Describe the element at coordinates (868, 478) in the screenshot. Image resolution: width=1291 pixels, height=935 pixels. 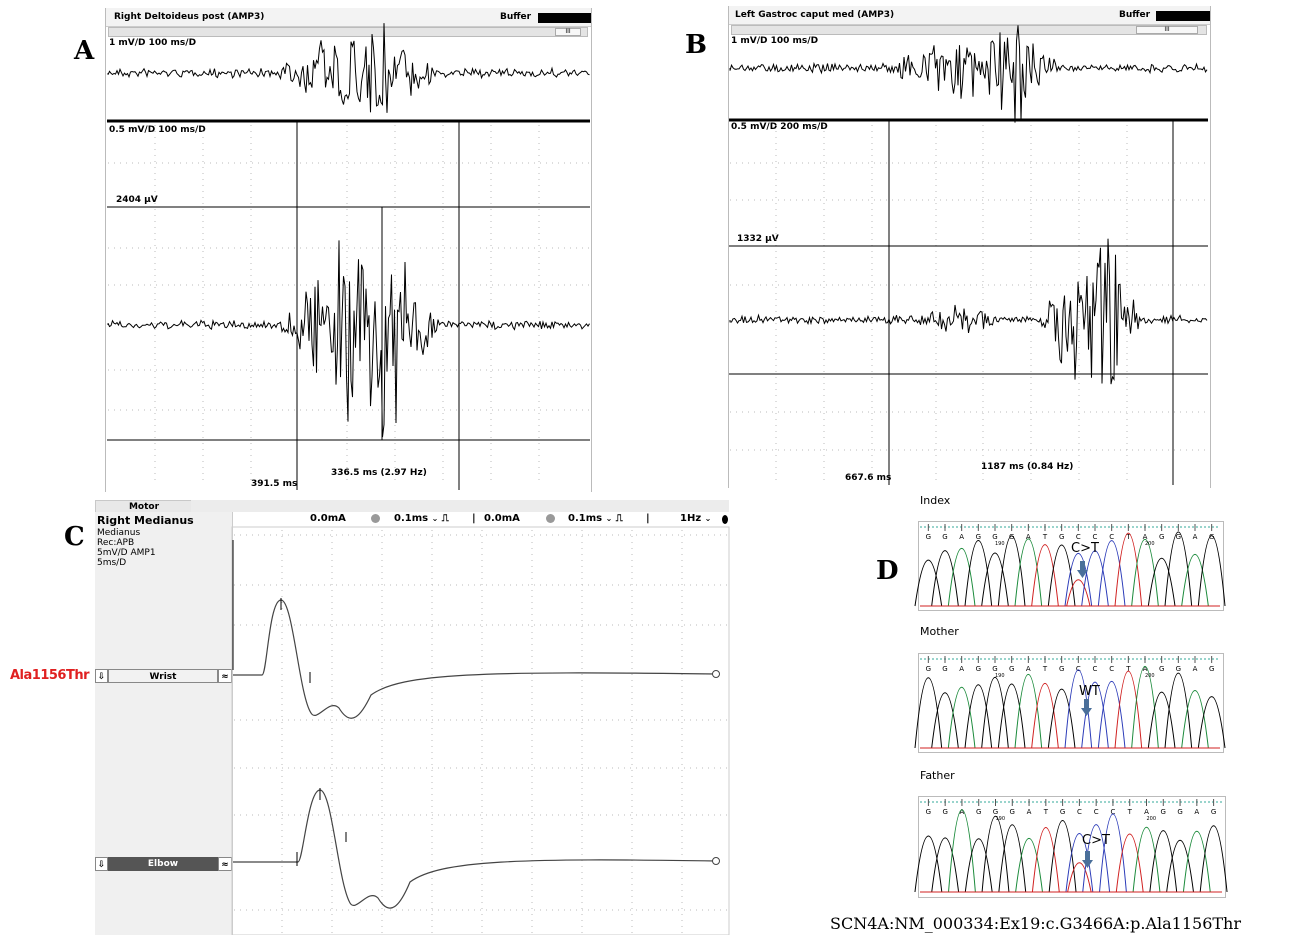
I see `panel-b-cursor-time: 667.6 ms` at that location.